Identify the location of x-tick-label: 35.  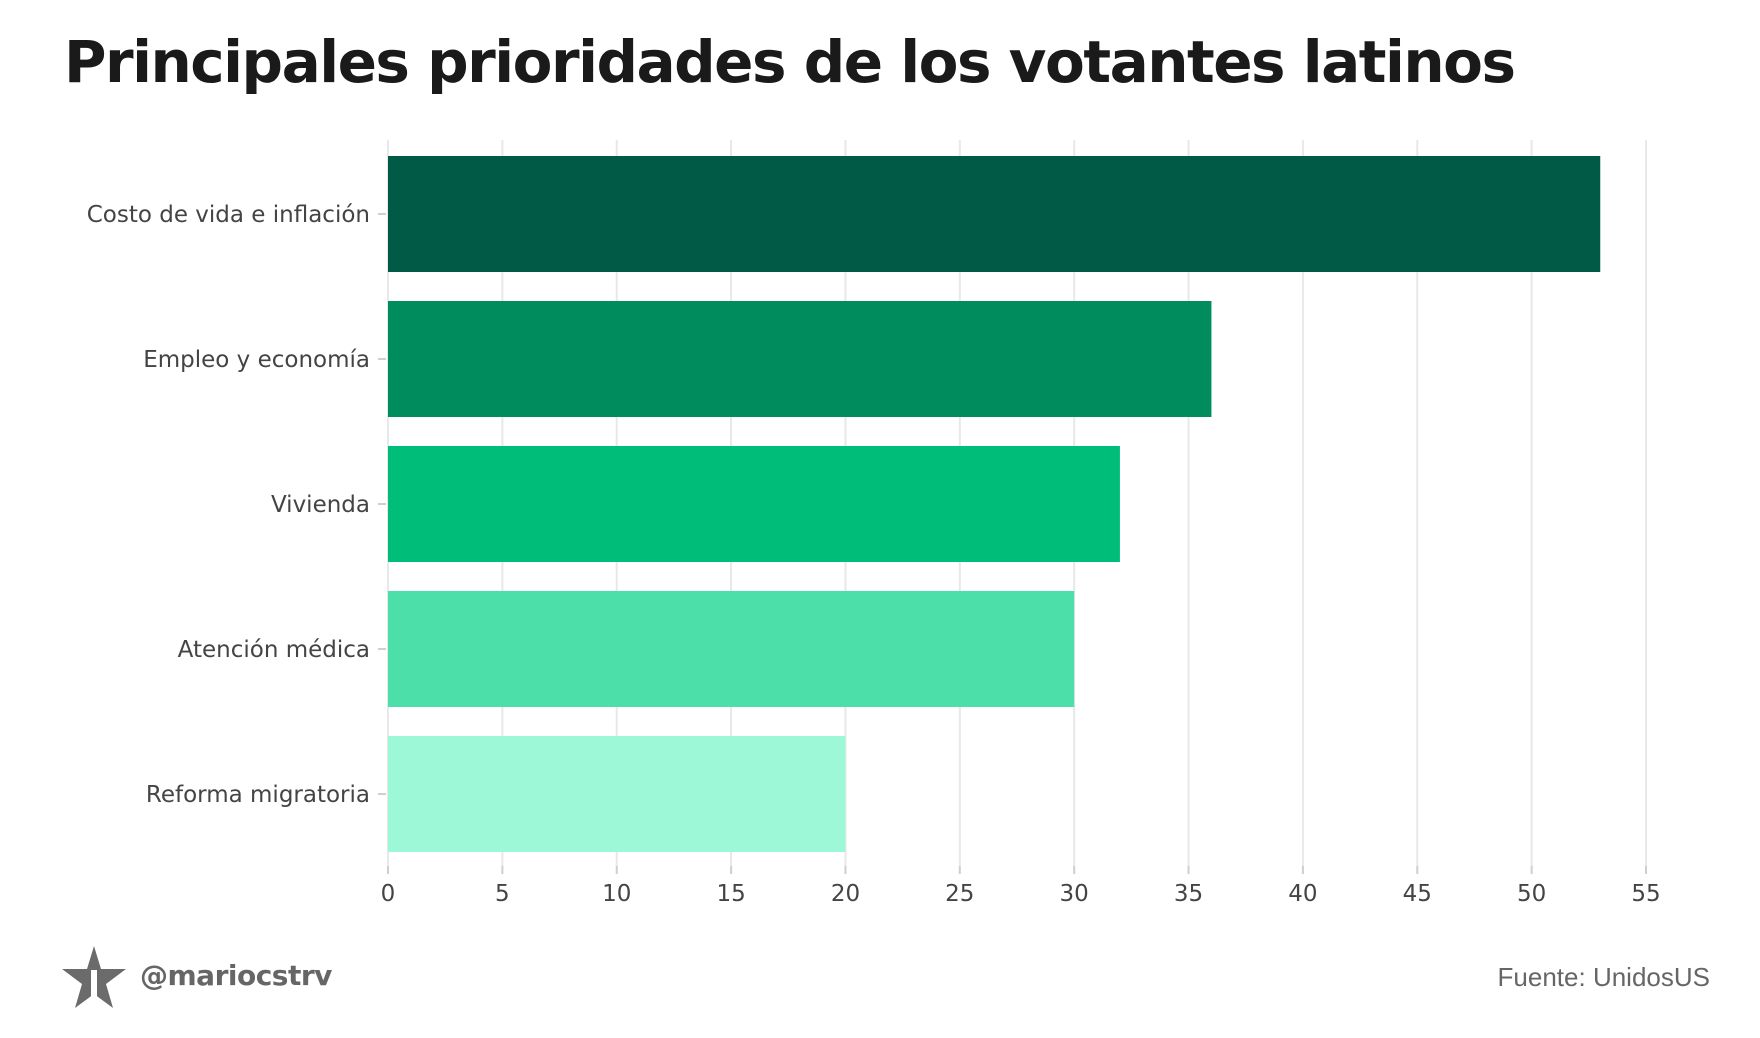
(1188, 894).